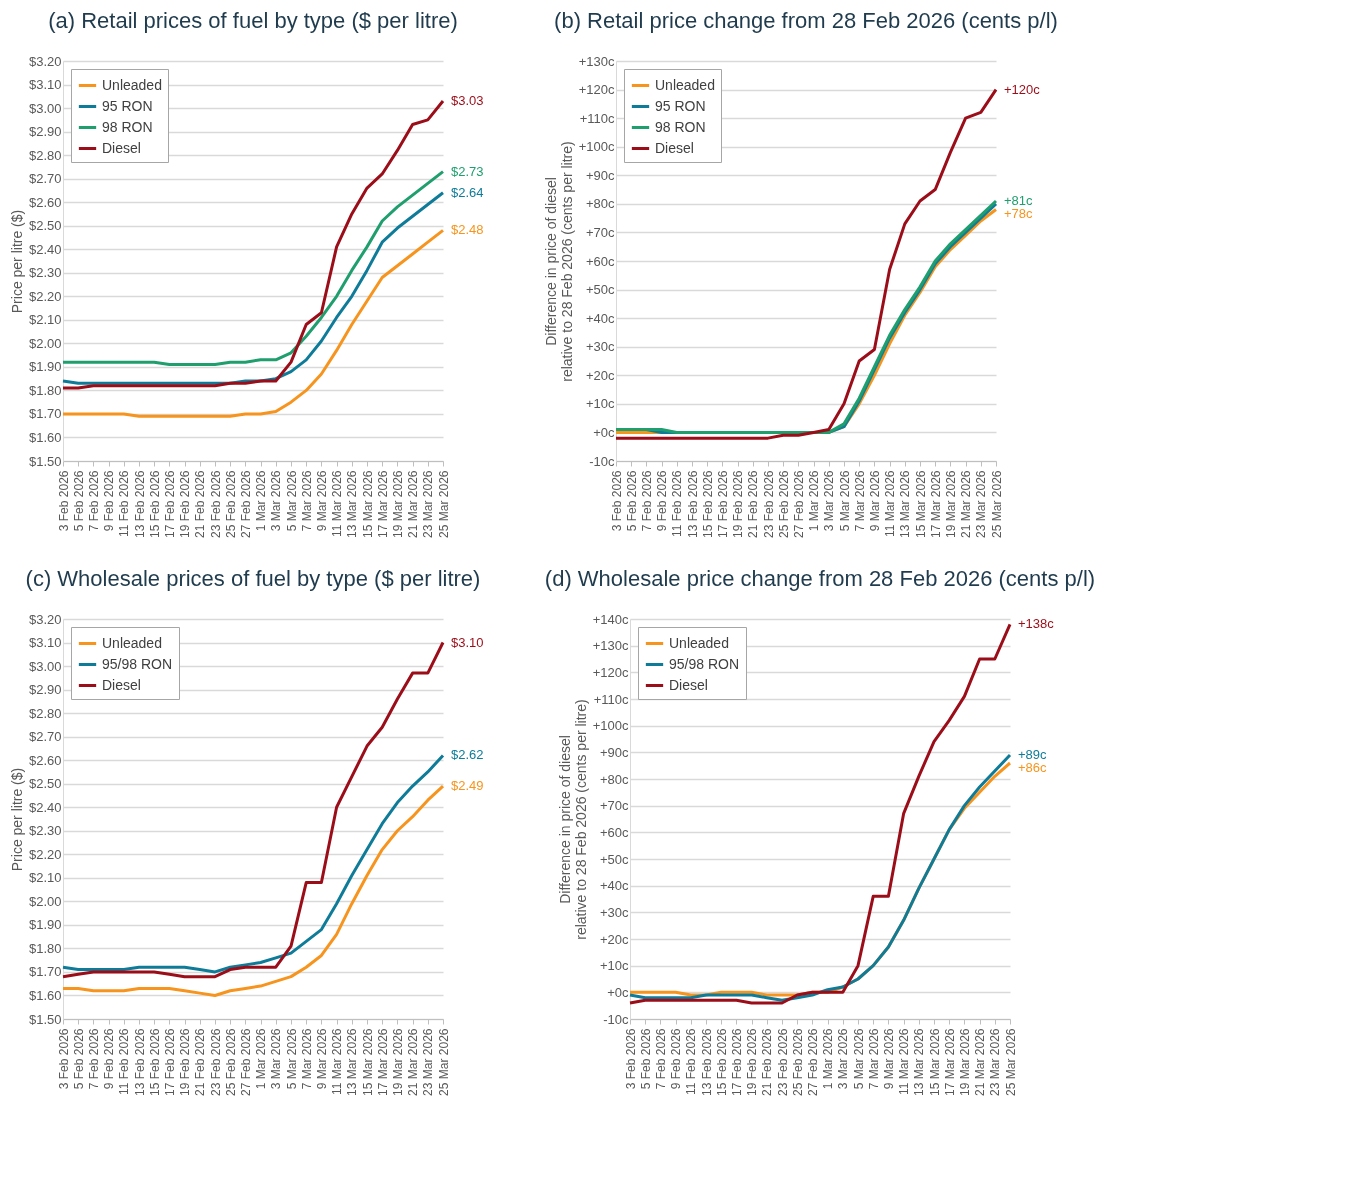 This screenshot has height=1196, width=1348. I want to click on y-tick-label: +110c, so click(611, 699).